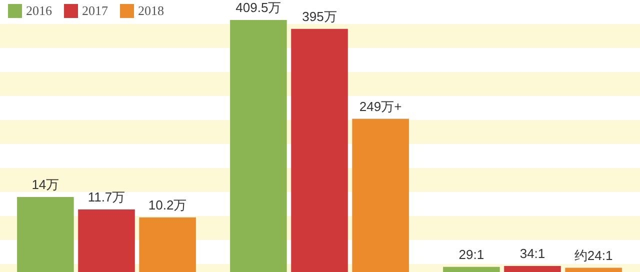 The image size is (640, 272). I want to click on data-label: 395万, so click(319, 16).